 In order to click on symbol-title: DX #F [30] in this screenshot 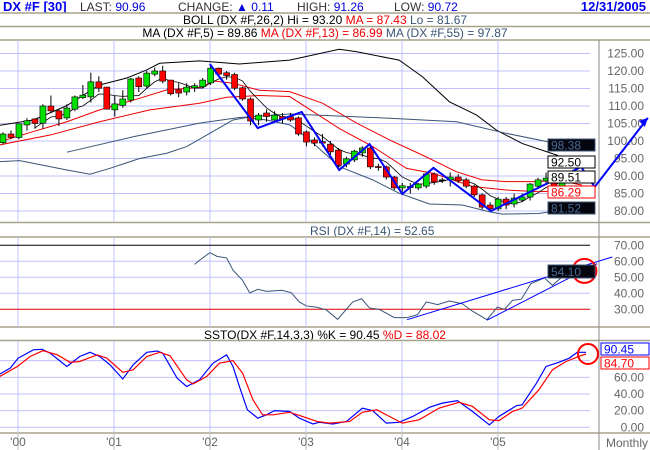, I will do `click(35, 7)`.